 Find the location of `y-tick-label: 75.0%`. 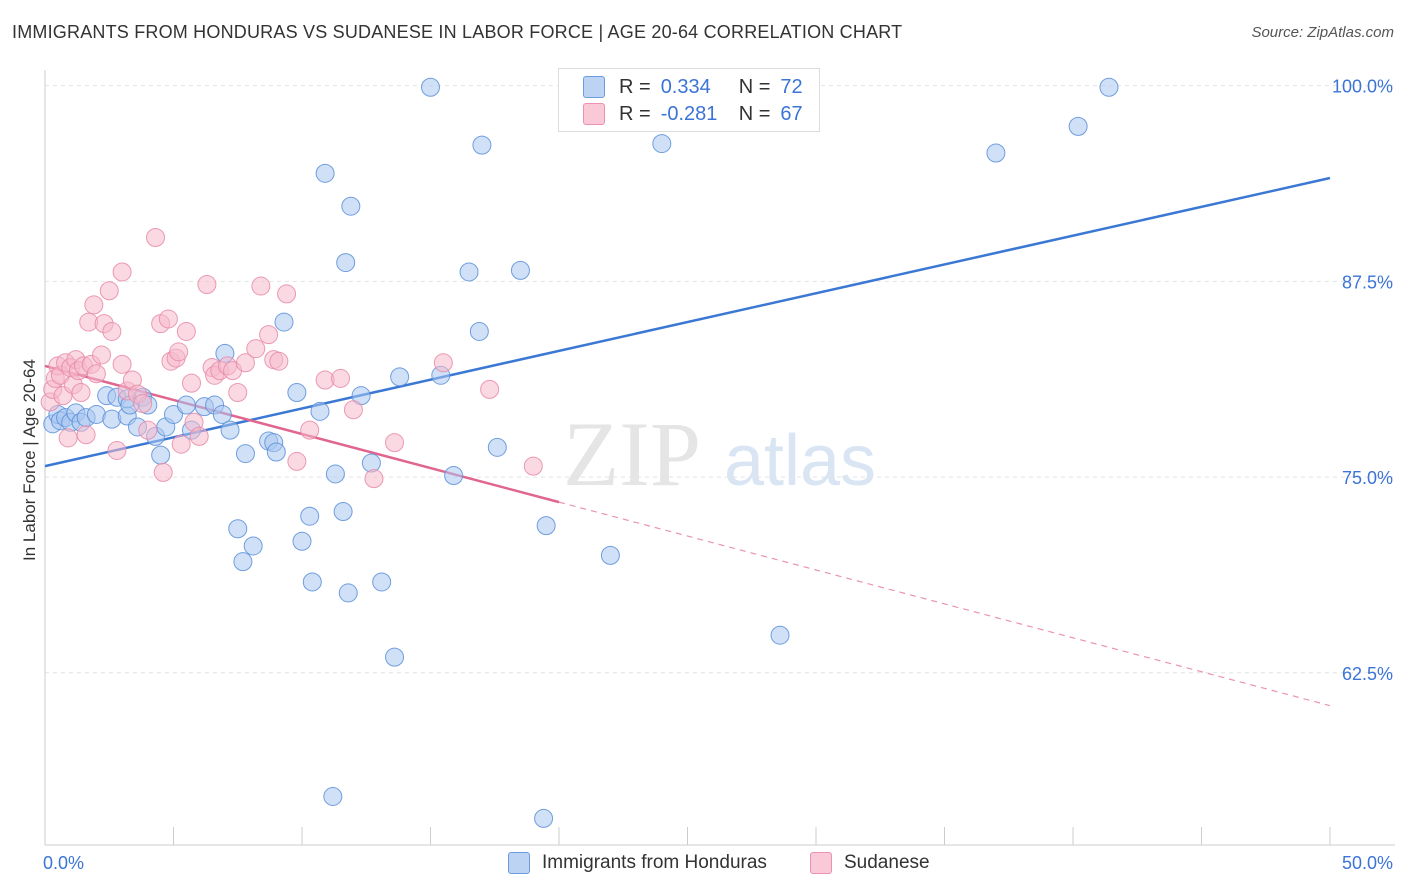

y-tick-label: 75.0% is located at coordinates (1367, 478).